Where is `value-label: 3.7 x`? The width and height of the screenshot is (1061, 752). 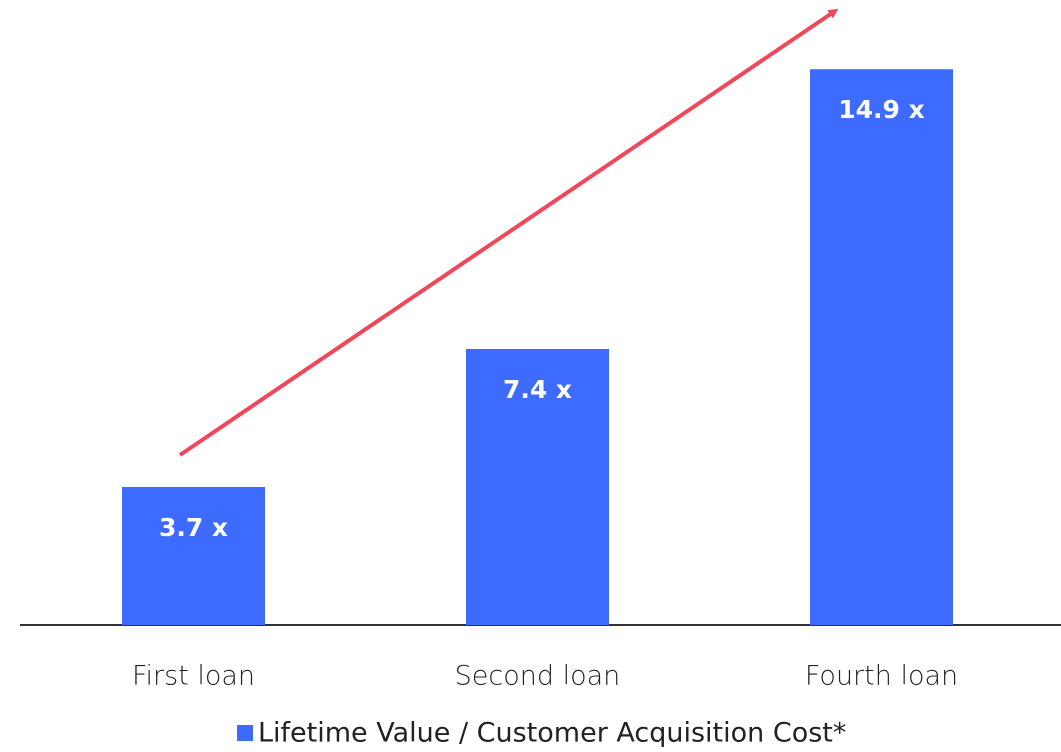
value-label: 3.7 x is located at coordinates (193, 527).